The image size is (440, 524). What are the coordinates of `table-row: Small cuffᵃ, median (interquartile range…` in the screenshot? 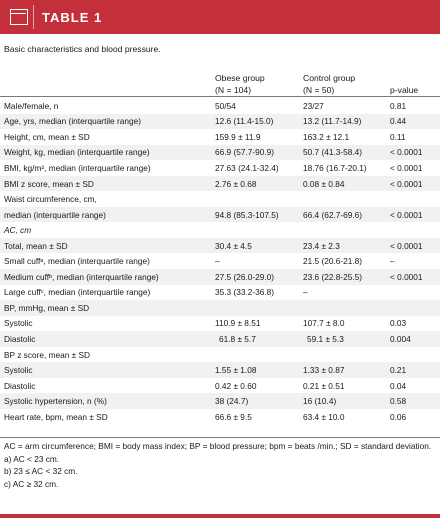 It's located at (220, 261).